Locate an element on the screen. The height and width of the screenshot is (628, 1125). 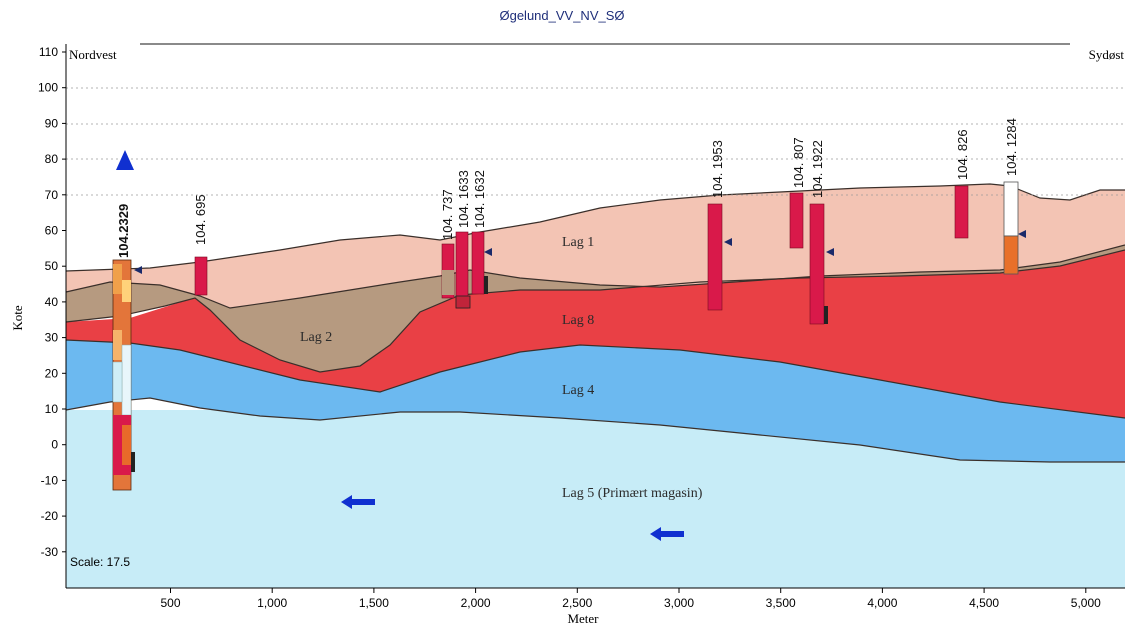
x-tick-label: 2,500 is located at coordinates (577, 603).